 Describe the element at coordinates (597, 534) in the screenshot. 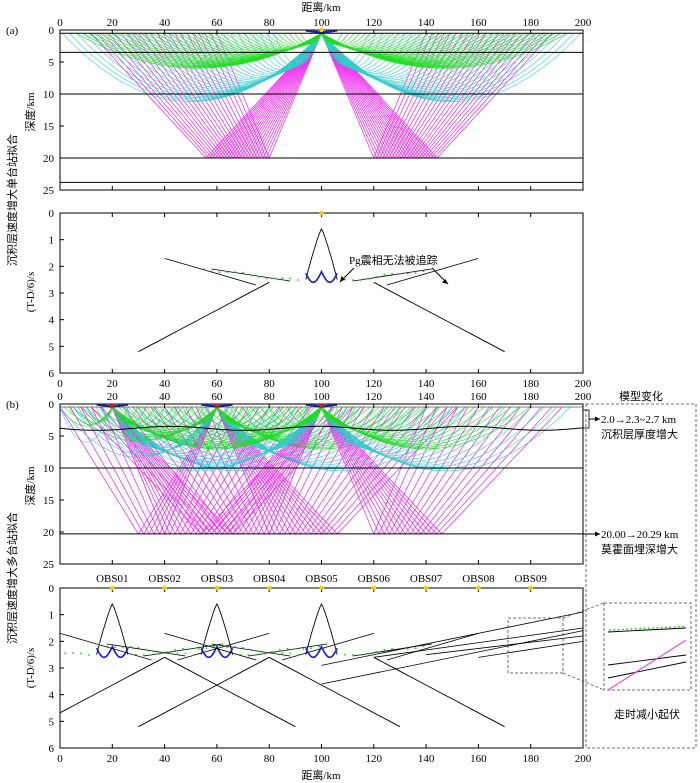

I see `change2-arrowhead` at that location.